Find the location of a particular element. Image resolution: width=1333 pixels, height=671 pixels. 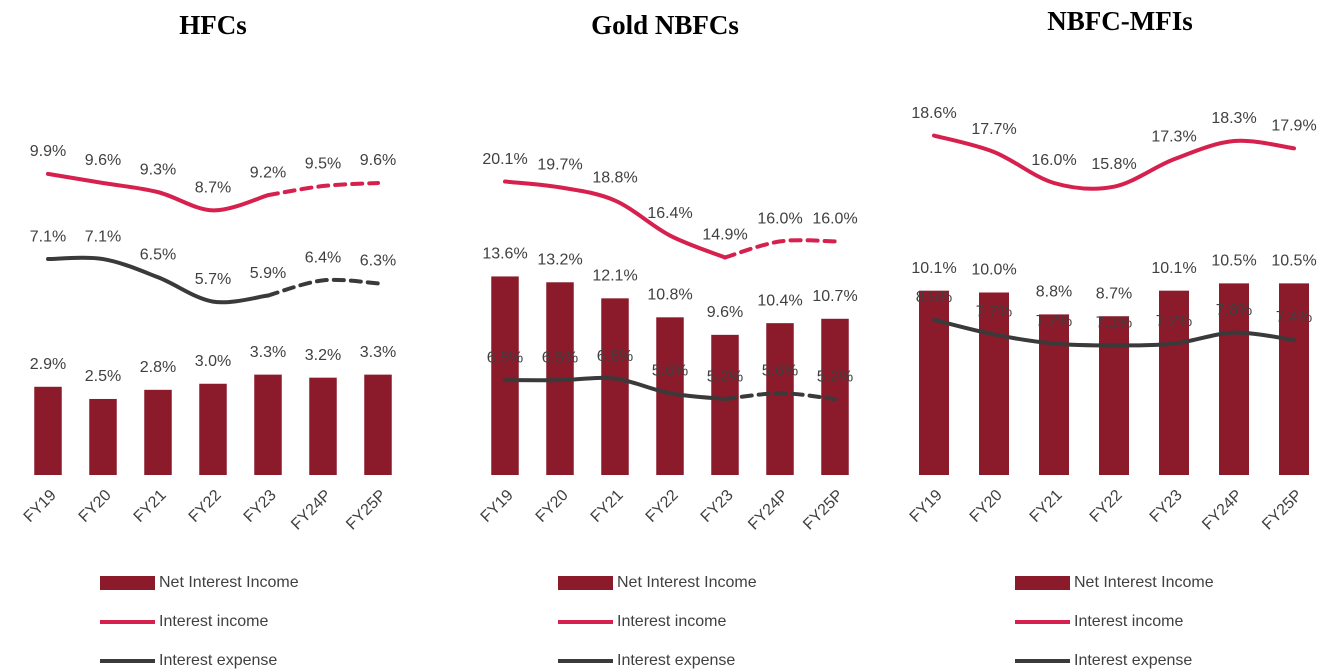

data-label: 17.7% is located at coordinates (993, 129).